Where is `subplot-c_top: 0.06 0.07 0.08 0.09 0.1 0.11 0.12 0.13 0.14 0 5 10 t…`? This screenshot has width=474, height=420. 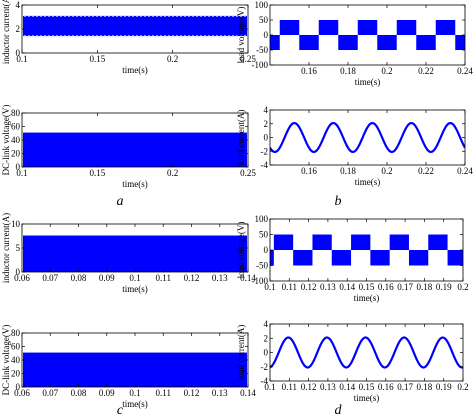 subplot-c_top: 0.06 0.07 0.08 0.09 0.1 0.11 0.12 0.13 0.14 0 5 10 t… is located at coordinates (128, 253).